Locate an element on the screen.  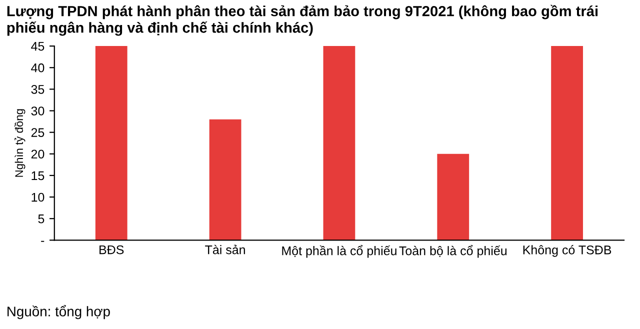
x-tick-label: Toàn bộ là cổ phiếu is located at coordinates (452, 251).